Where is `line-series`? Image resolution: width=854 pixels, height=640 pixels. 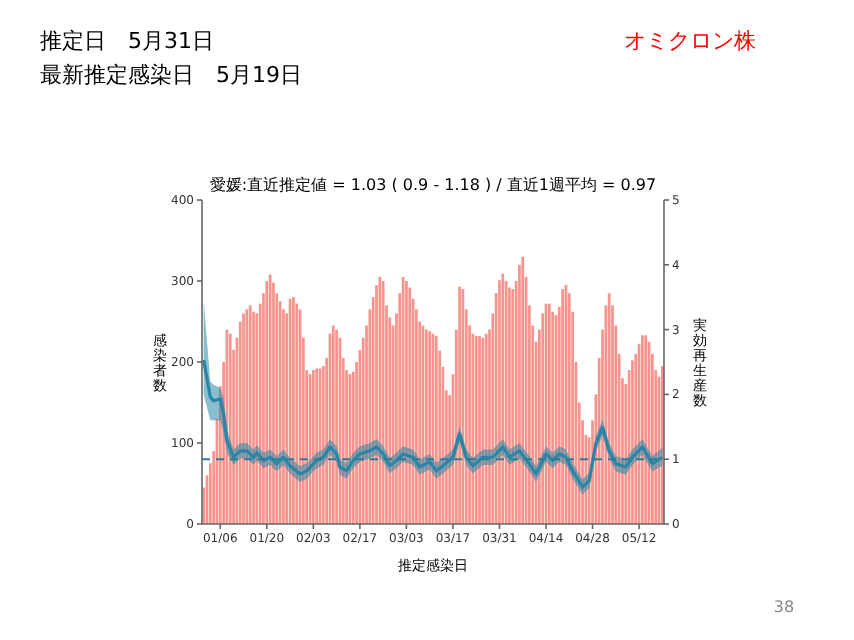
line-series is located at coordinates (433, 423).